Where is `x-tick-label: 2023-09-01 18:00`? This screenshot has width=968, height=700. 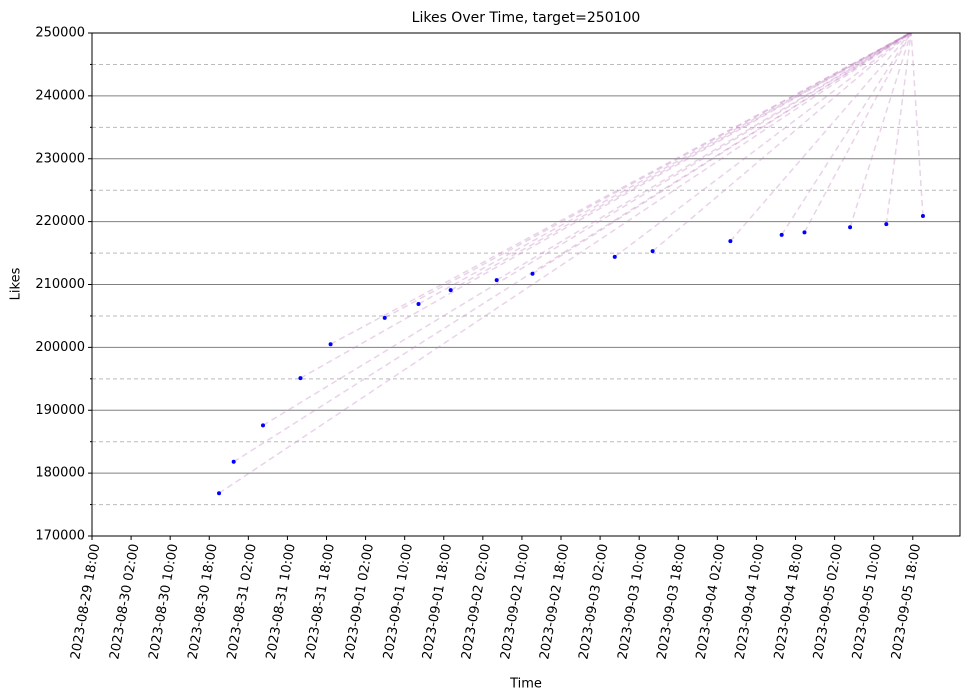 x-tick-label: 2023-09-01 18:00 is located at coordinates (437, 602).